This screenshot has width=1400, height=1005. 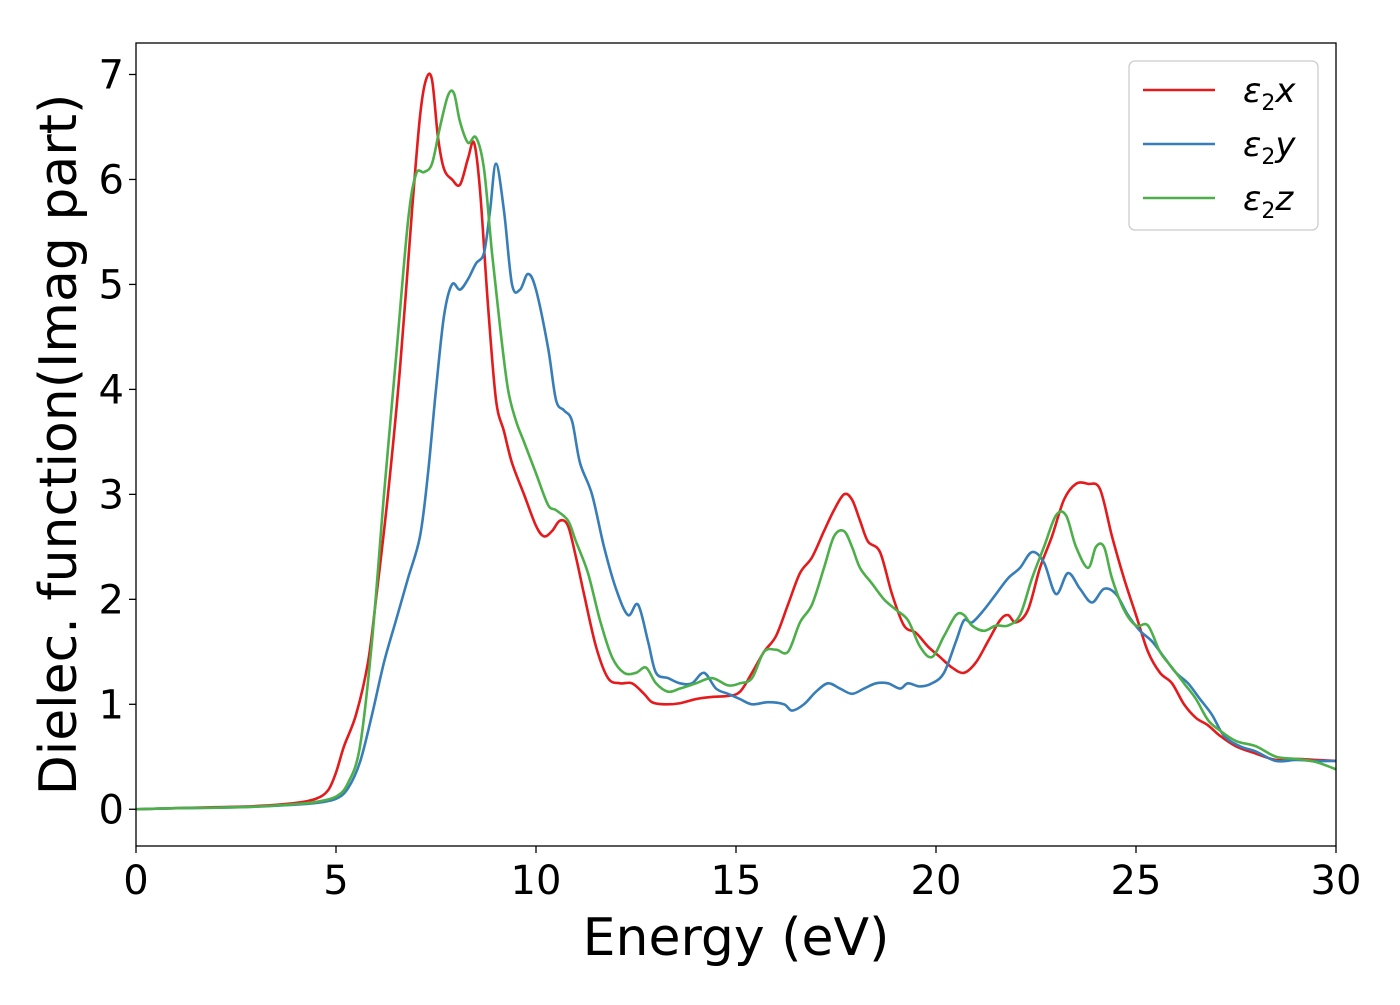 I want to click on x-tick-label: 5, so click(x=335, y=881).